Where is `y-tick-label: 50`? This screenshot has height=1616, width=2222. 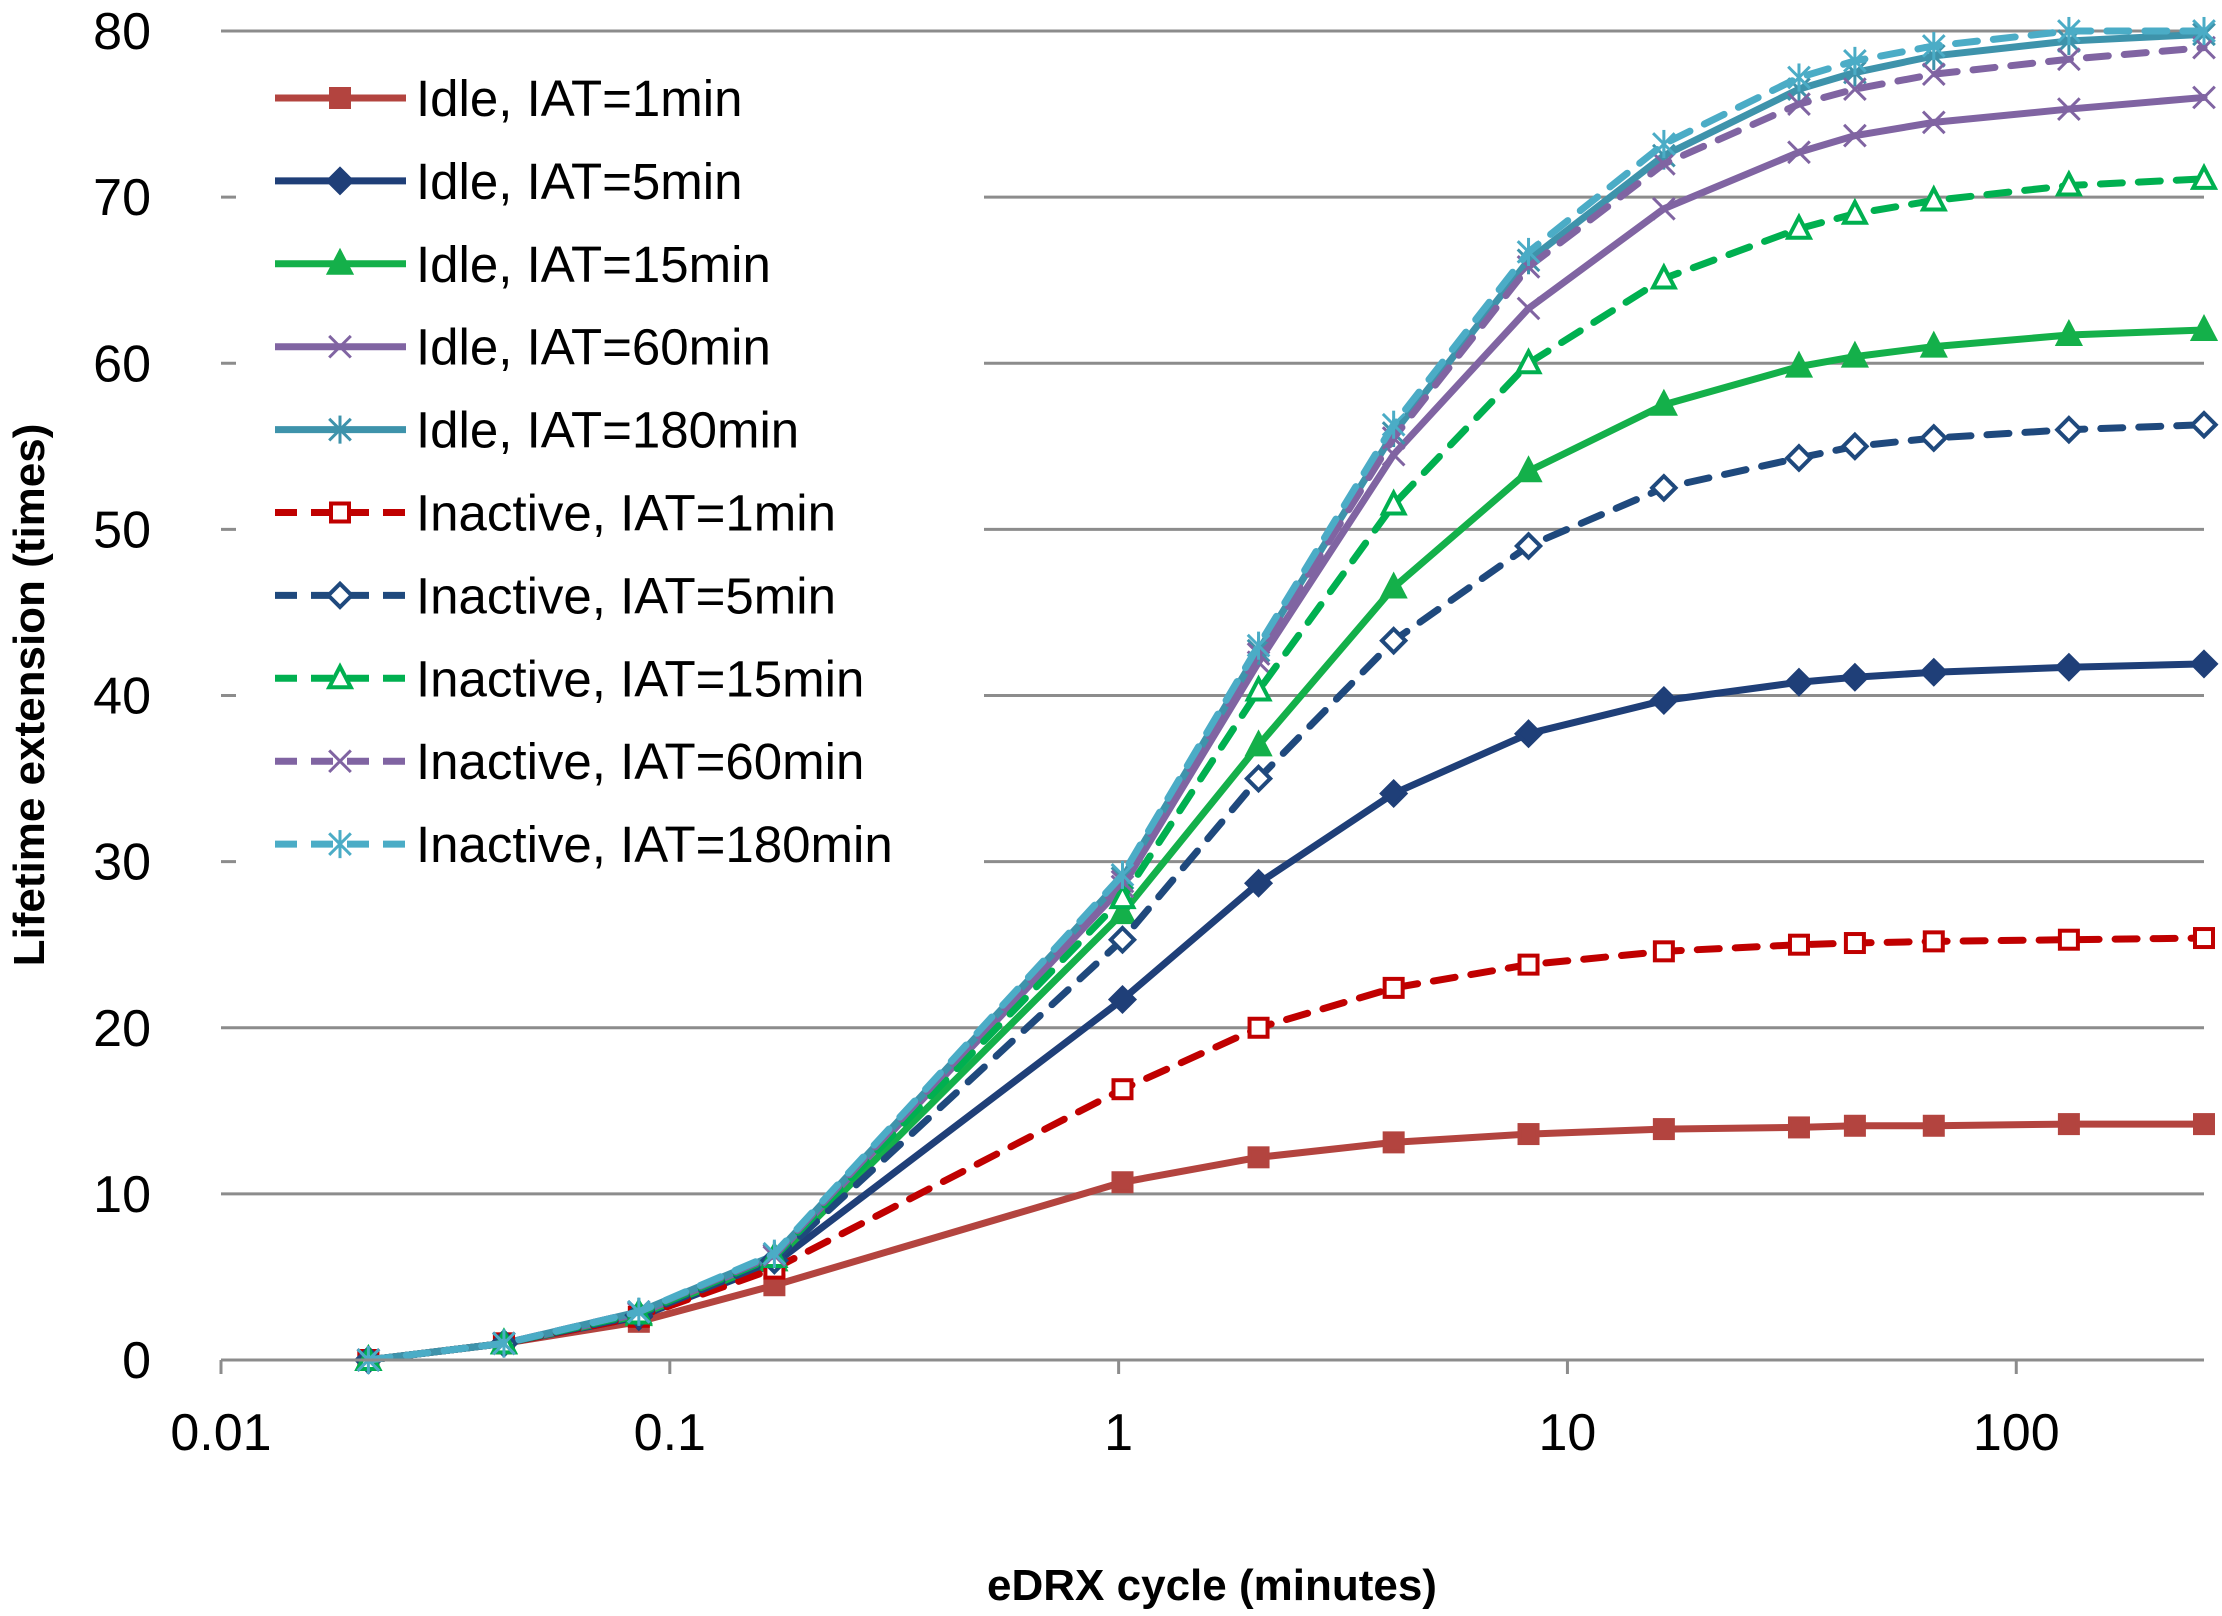 y-tick-label: 50 is located at coordinates (122, 530).